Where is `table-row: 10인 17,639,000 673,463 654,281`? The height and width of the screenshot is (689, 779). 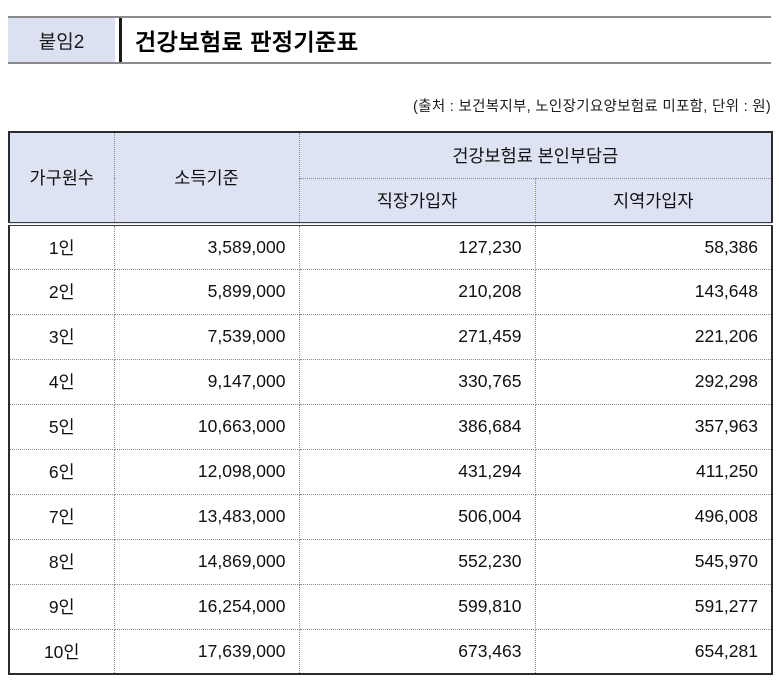 table-row: 10인 17,639,000 673,463 654,281 is located at coordinates (390, 651).